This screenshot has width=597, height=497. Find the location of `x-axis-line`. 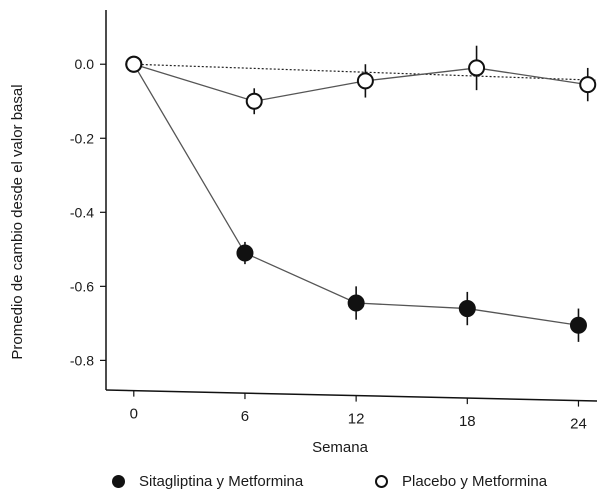

x-axis-line is located at coordinates (351, 395).